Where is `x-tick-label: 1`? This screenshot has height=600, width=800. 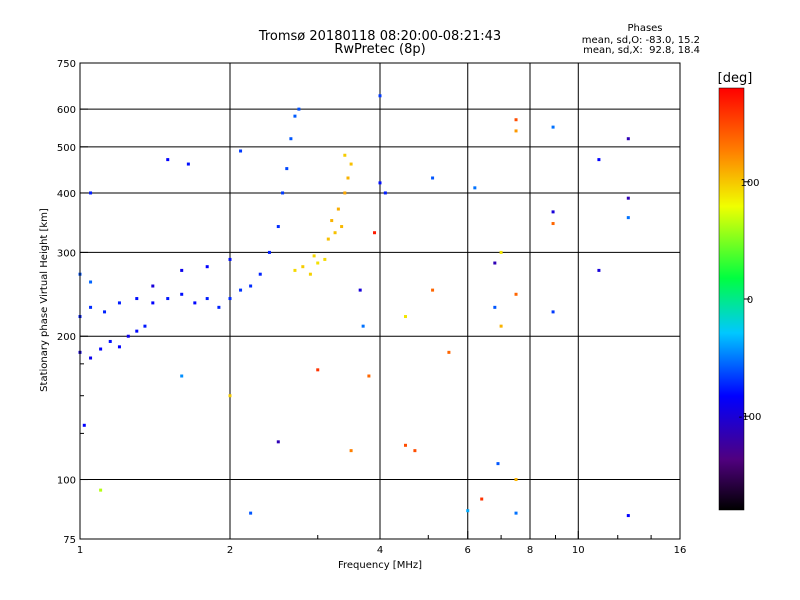
x-tick-label: 1 is located at coordinates (80, 550).